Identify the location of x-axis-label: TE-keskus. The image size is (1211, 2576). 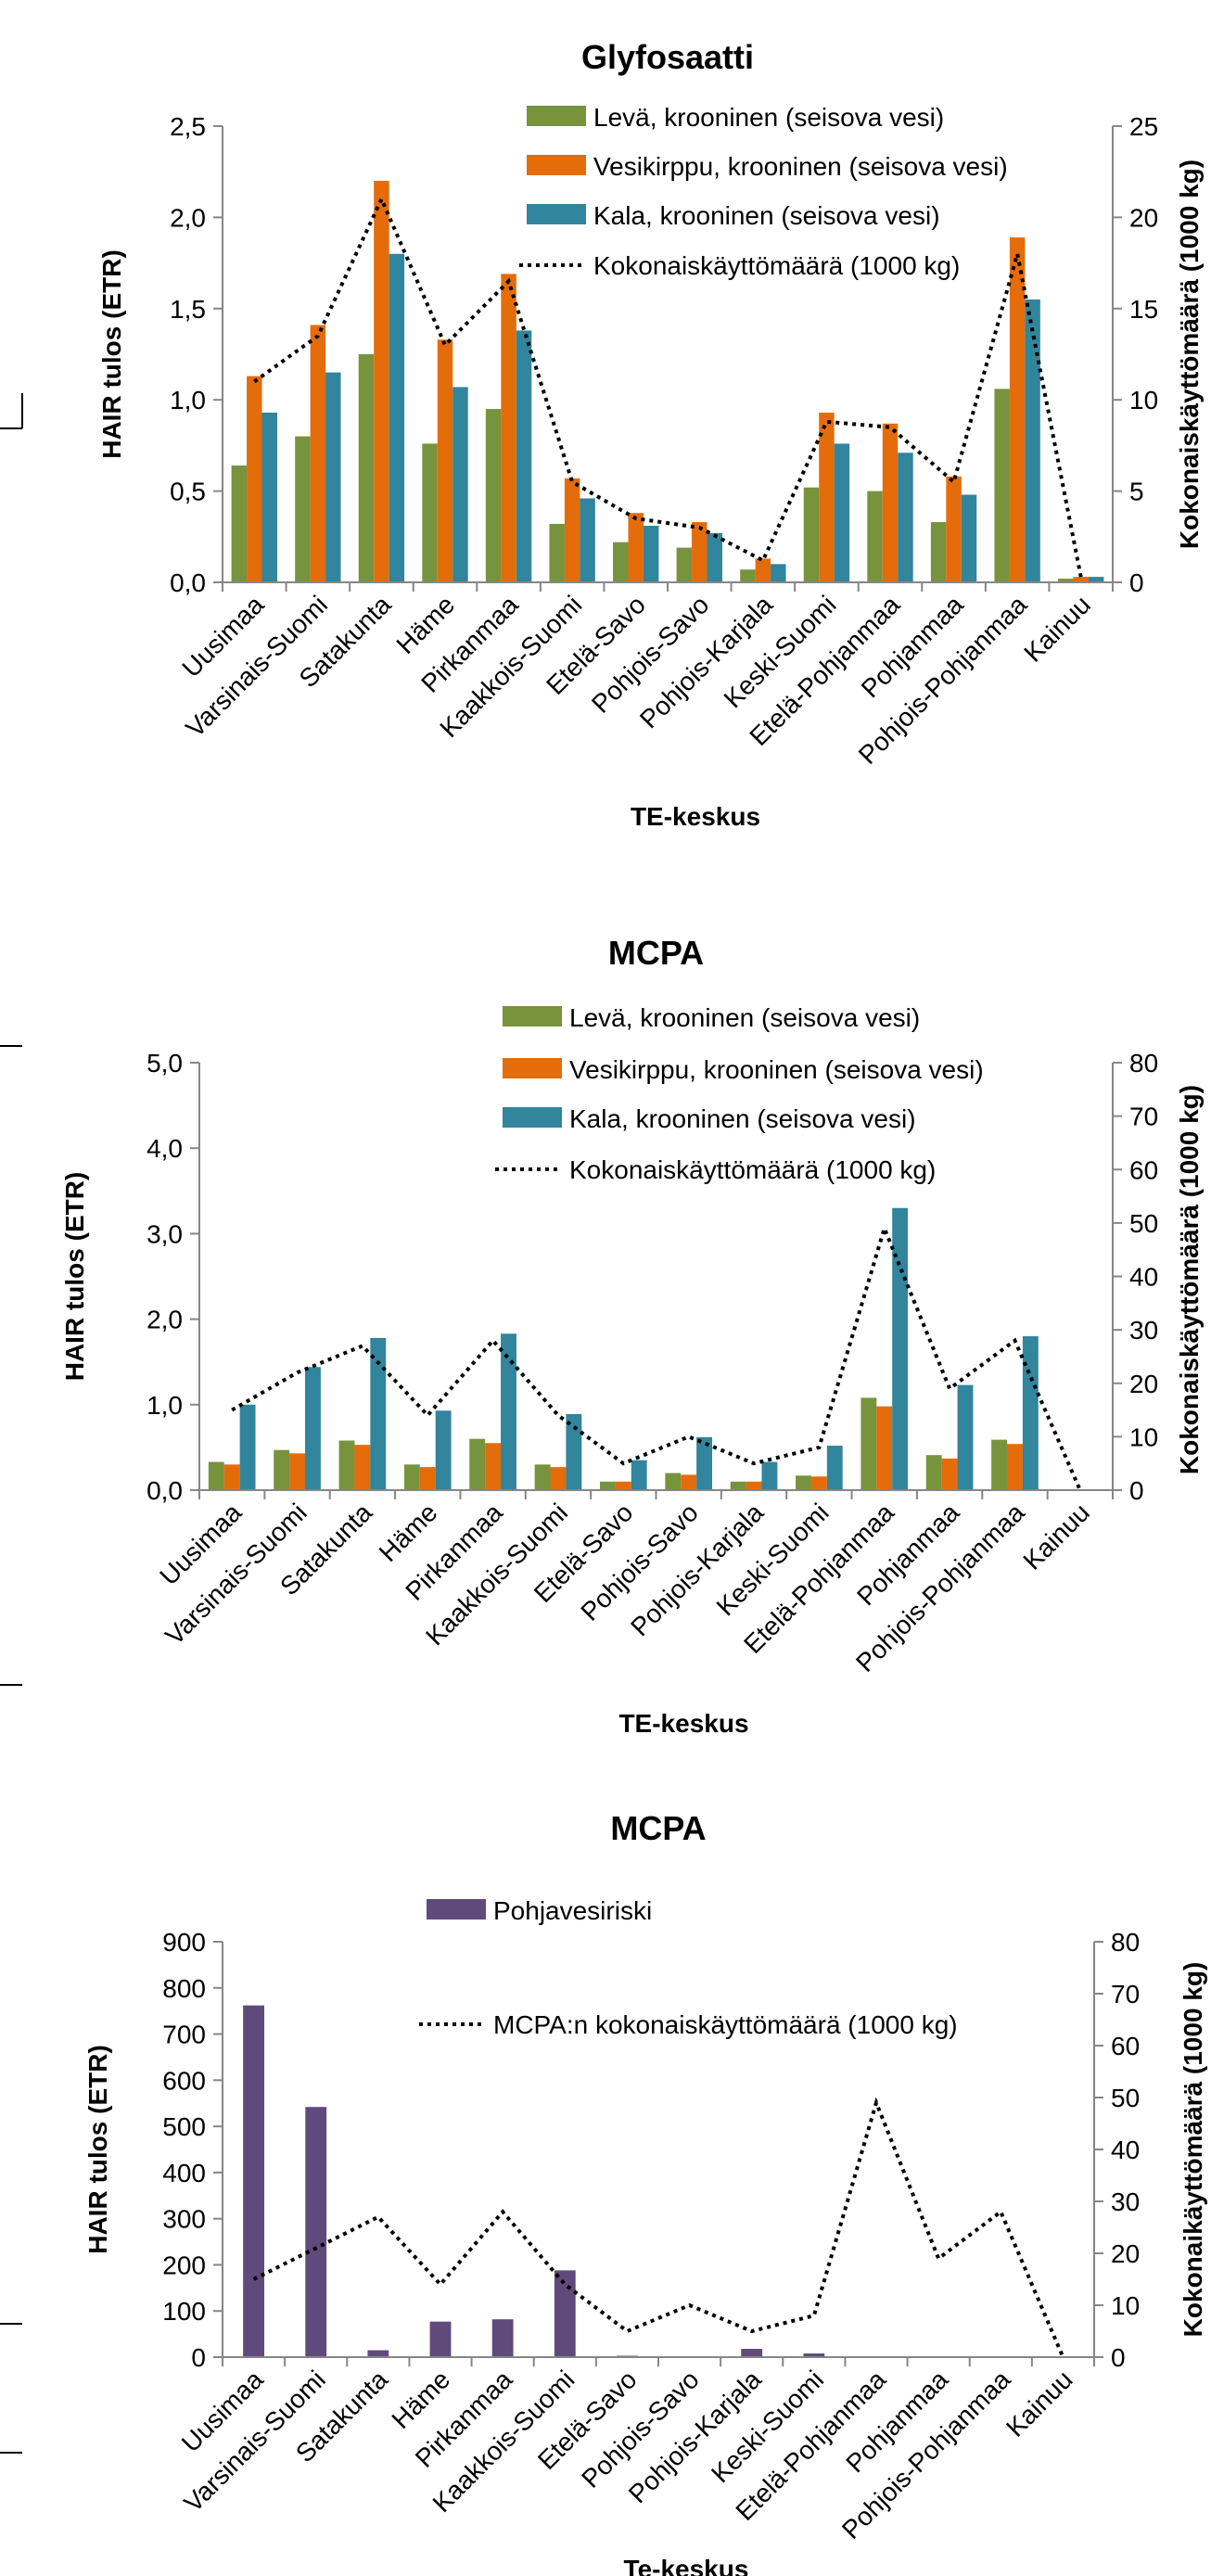
(683, 1724).